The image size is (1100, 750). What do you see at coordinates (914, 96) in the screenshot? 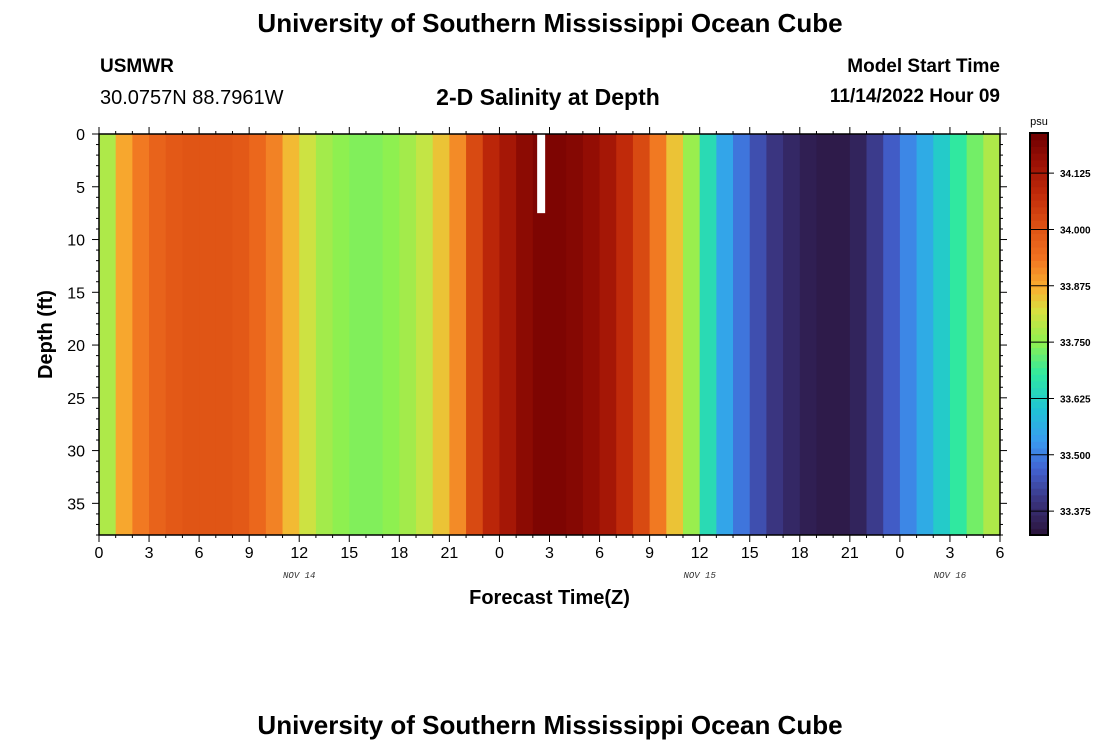
I see `model-start-value: 11/14/2022 Hour 09` at bounding box center [914, 96].